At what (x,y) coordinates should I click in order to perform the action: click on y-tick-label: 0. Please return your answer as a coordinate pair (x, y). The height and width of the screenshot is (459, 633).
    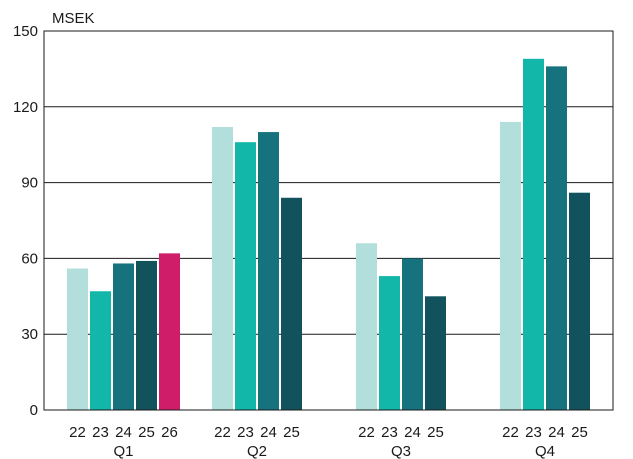
    Looking at the image, I should click on (34, 410).